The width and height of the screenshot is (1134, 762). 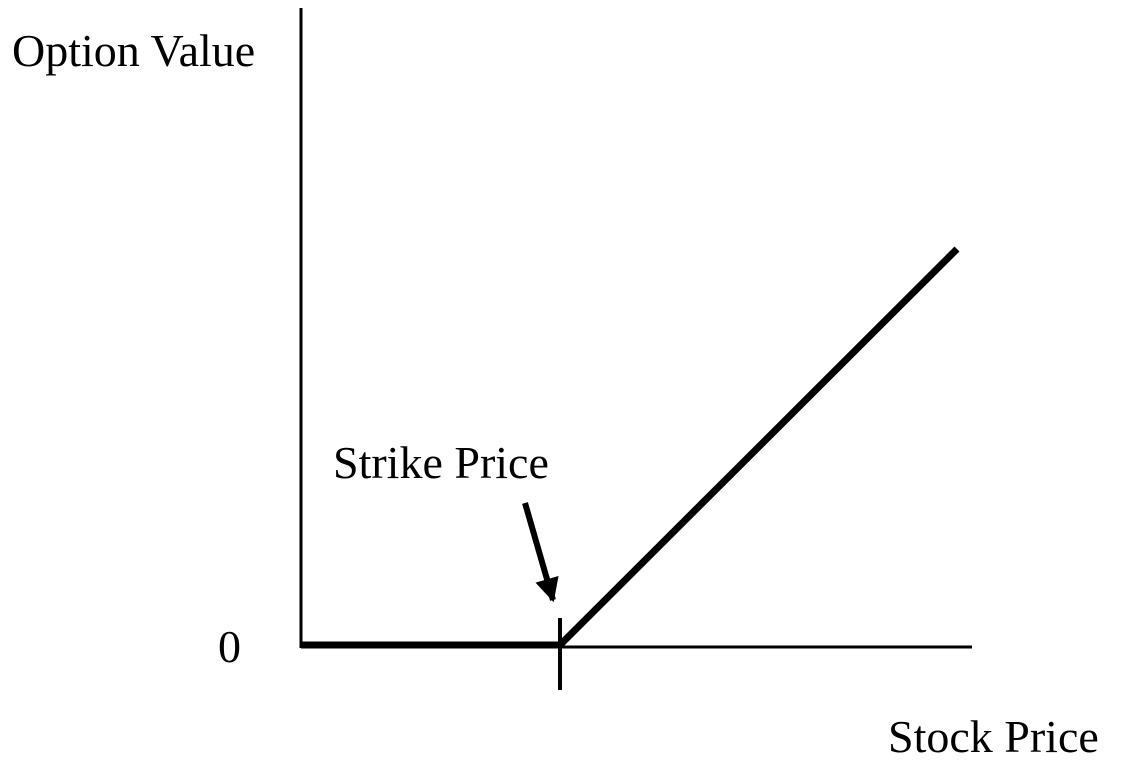 I want to click on strike-label: Strike Price, so click(x=441, y=462).